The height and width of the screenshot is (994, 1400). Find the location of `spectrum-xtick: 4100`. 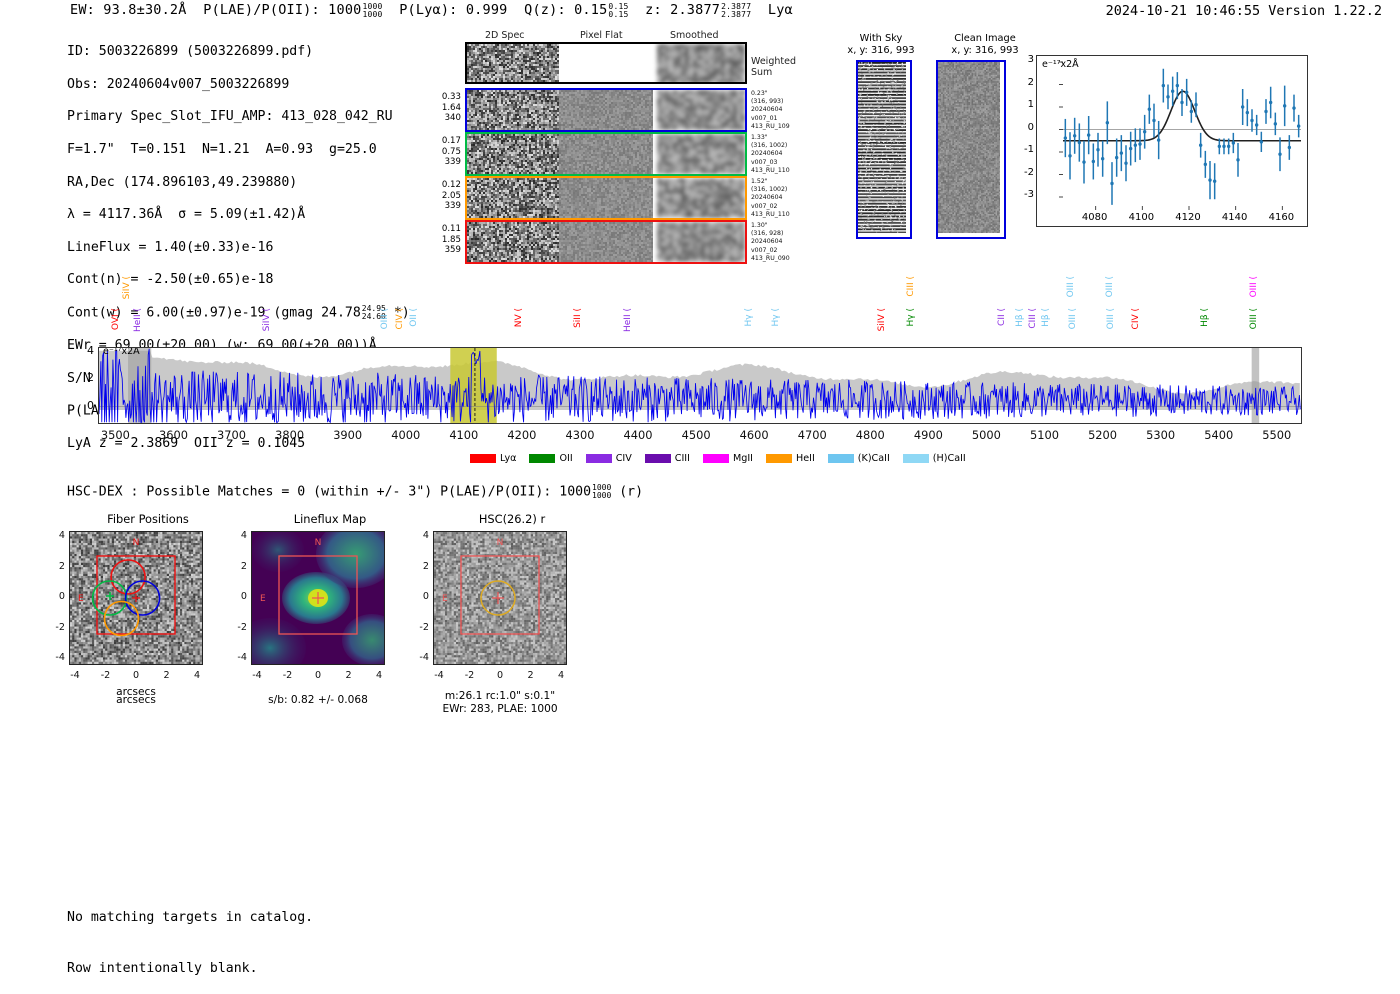

spectrum-xtick: 4100 is located at coordinates (463, 435).